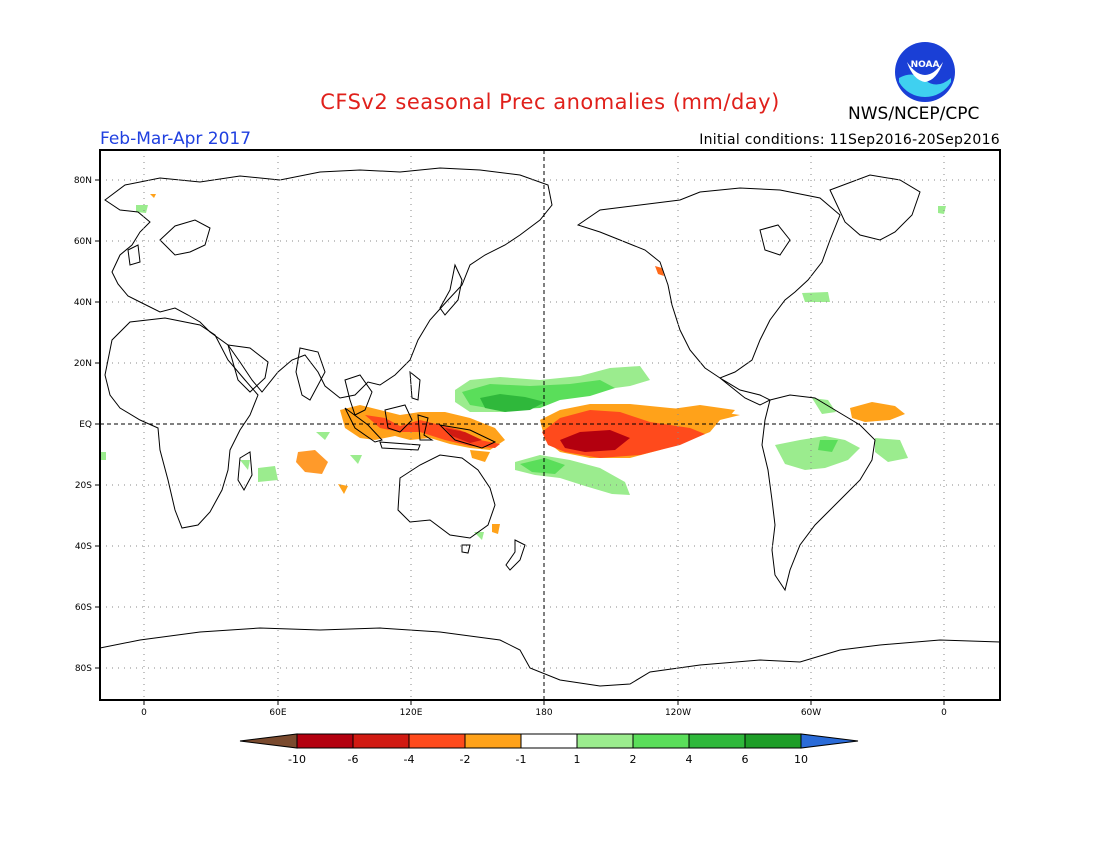 The image size is (1100, 850). What do you see at coordinates (925, 65) in the screenshot?
I see `noaa-logo-text: NOAA` at bounding box center [925, 65].